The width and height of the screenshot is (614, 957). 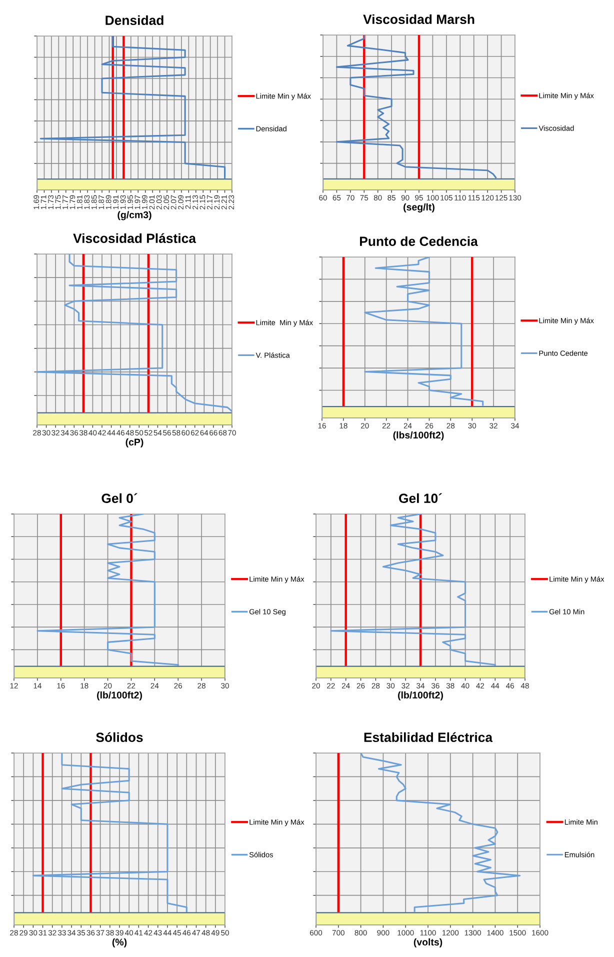 What do you see at coordinates (418, 435) in the screenshot?
I see `x-axis-title: (lbs/100ft2)` at bounding box center [418, 435].